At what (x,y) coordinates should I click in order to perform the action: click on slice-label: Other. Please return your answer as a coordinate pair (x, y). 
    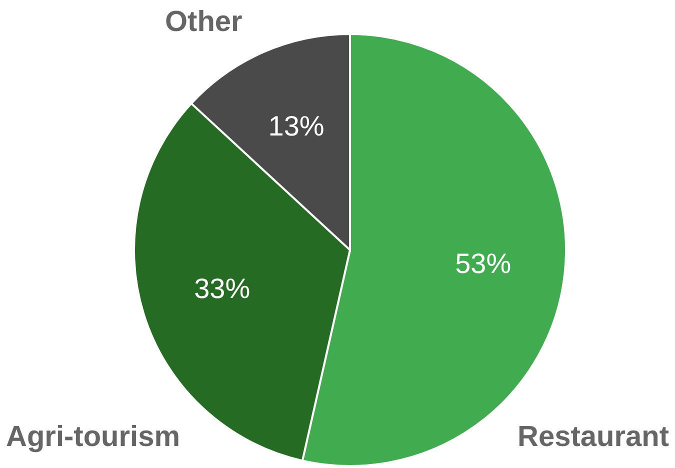
    Looking at the image, I should click on (203, 22).